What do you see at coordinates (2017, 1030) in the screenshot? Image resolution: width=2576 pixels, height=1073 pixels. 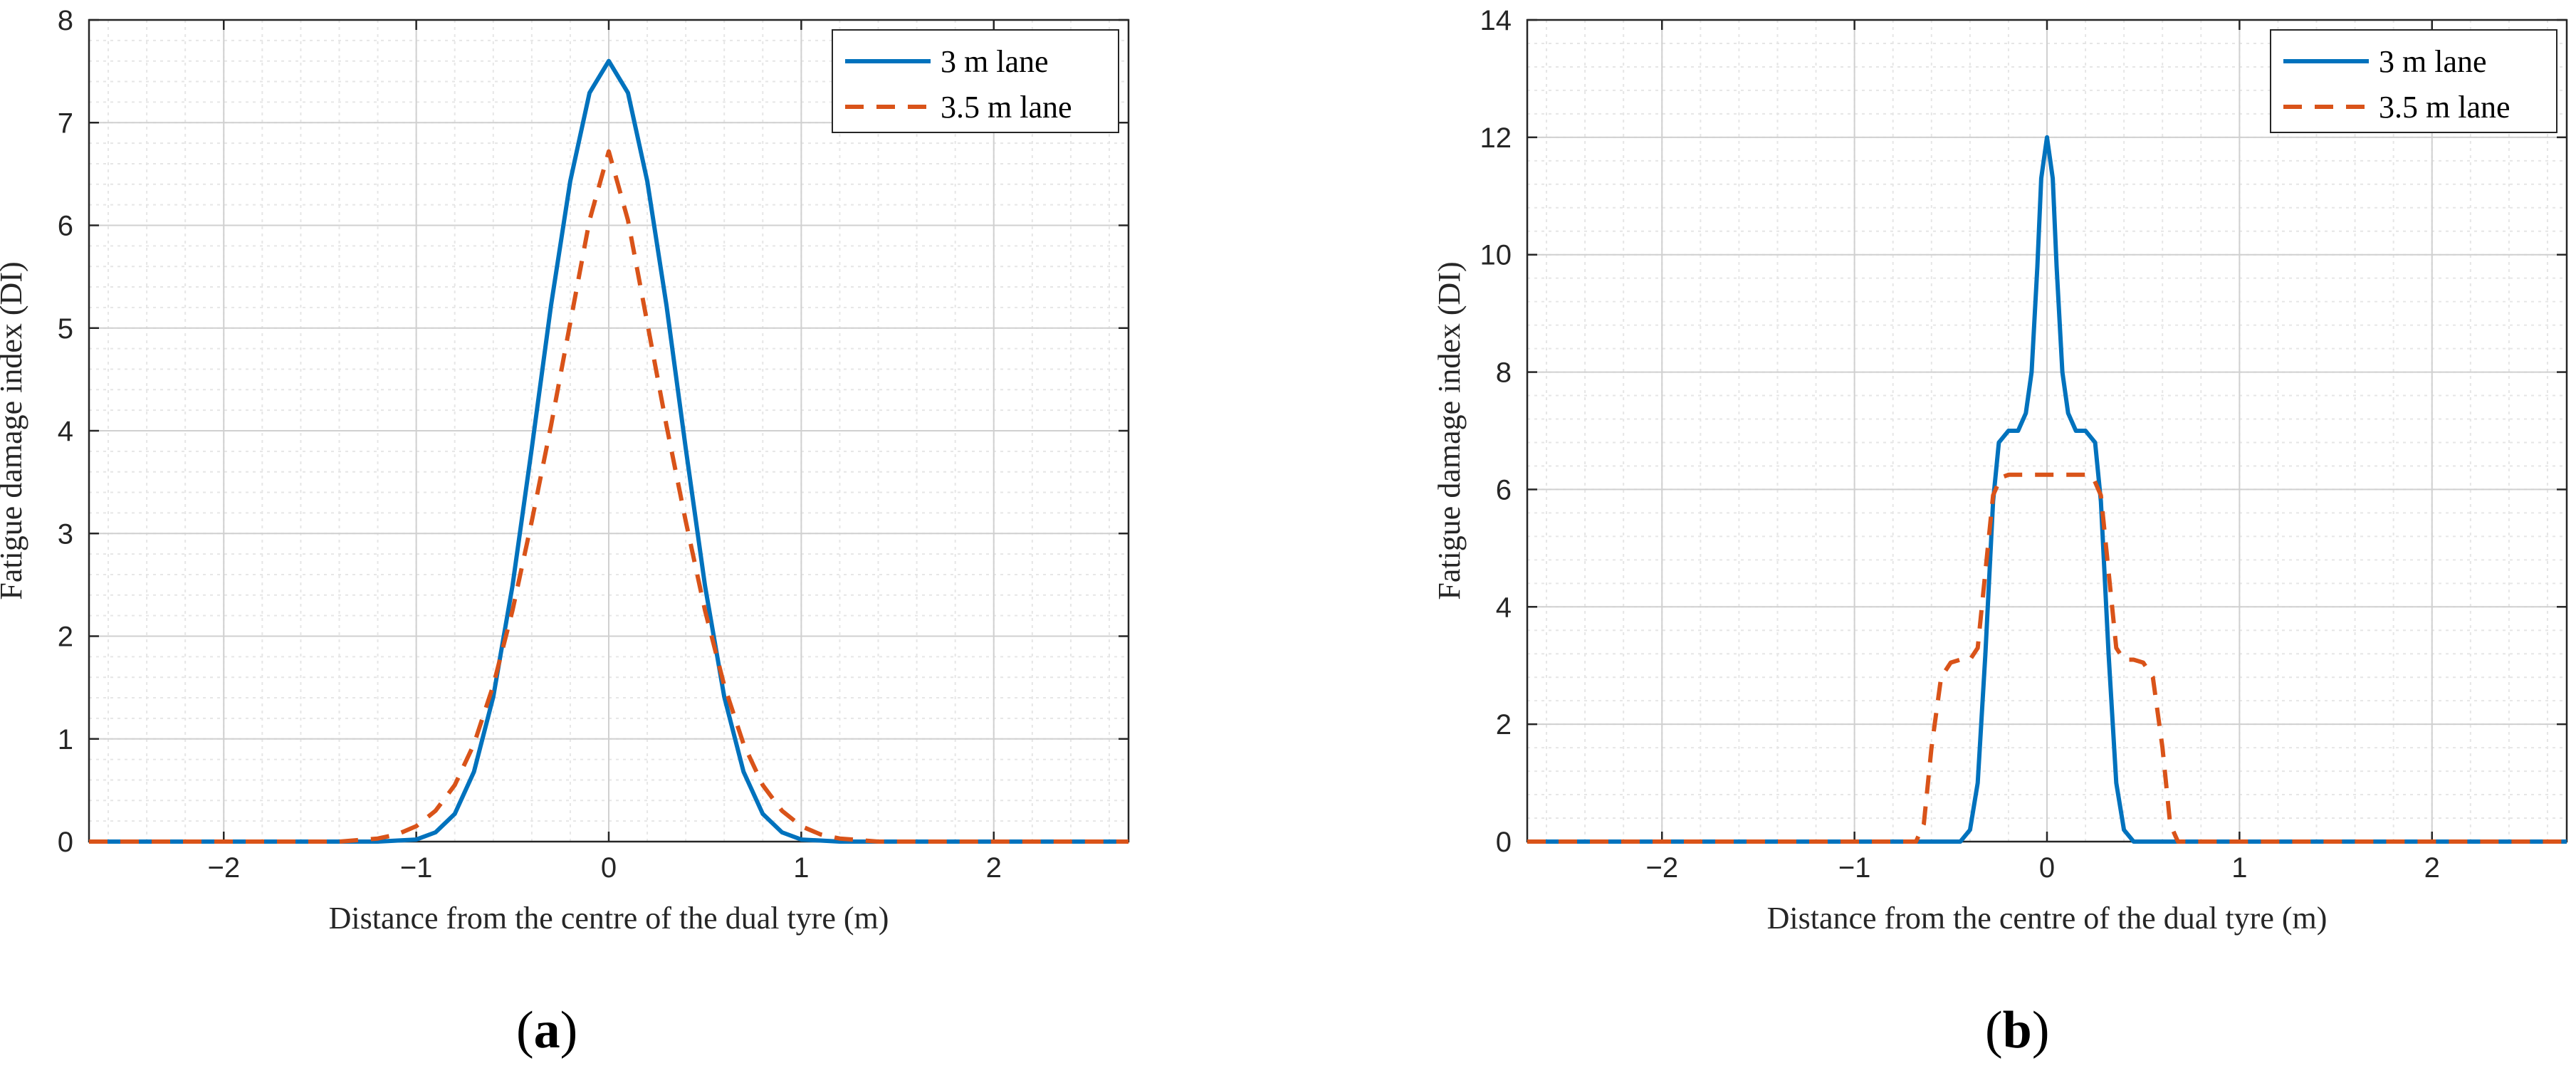 I see `panel-label-b: (b)` at bounding box center [2017, 1030].